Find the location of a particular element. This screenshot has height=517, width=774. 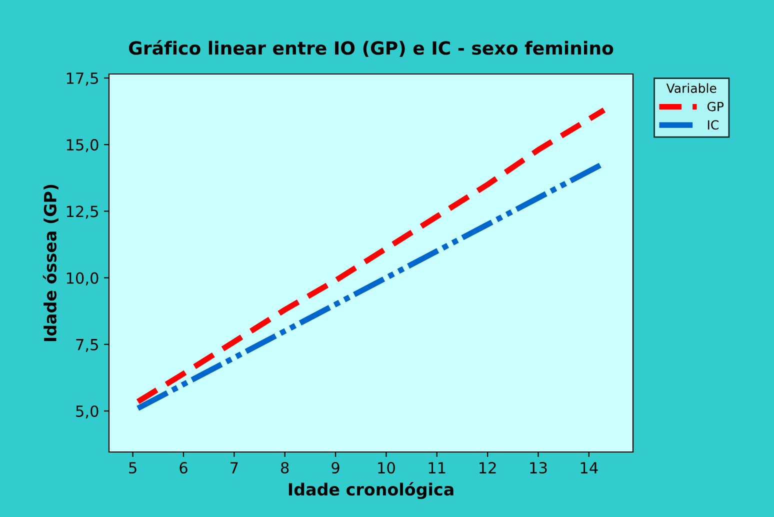

legend-title: Variable is located at coordinates (691, 88).